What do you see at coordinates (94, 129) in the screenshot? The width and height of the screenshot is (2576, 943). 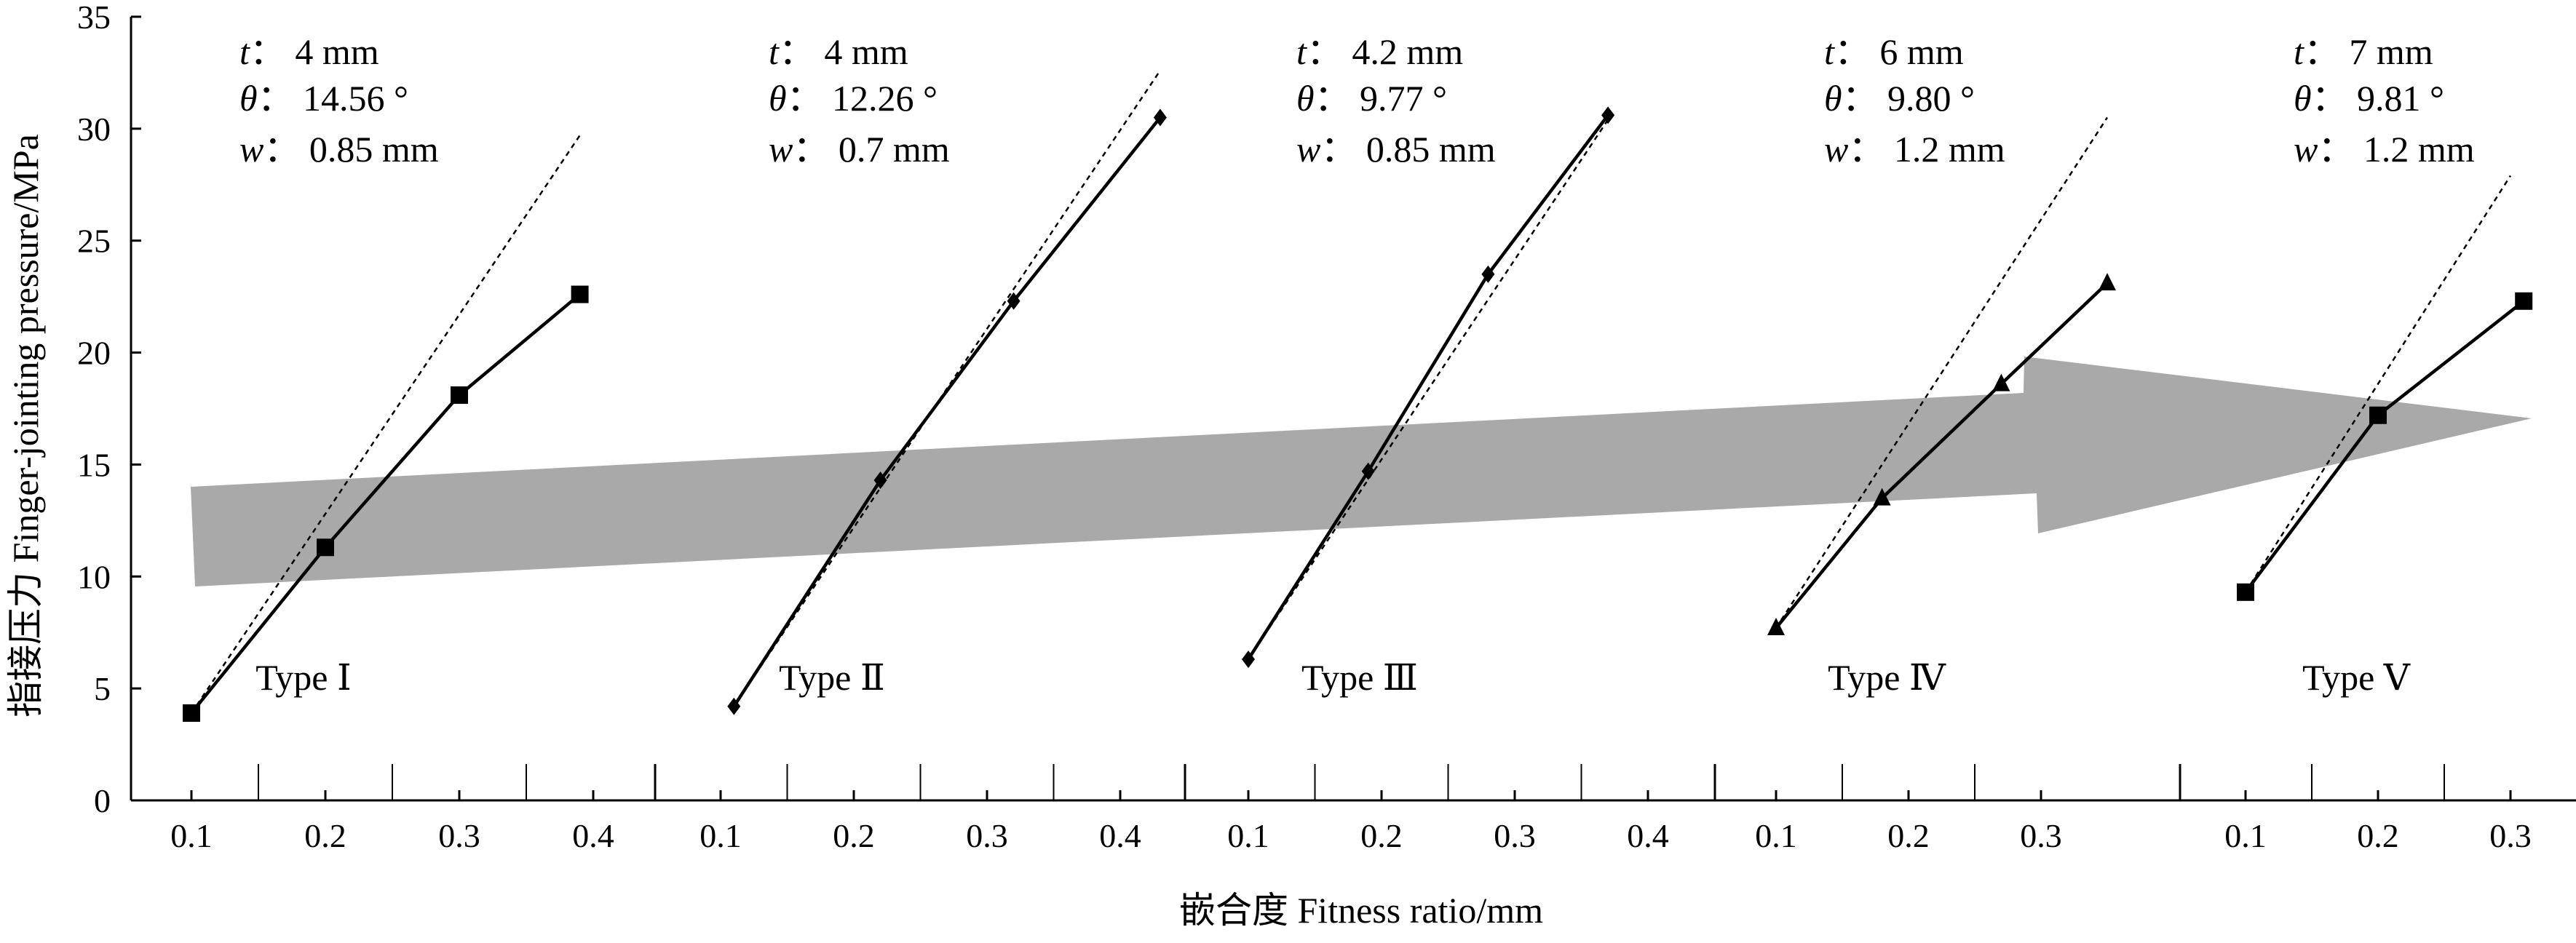 I see `y-tick-label: 30` at bounding box center [94, 129].